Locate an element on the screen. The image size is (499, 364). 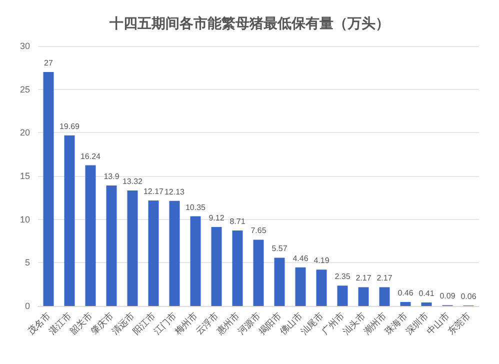
data-label: 12.13 is located at coordinates (175, 191).